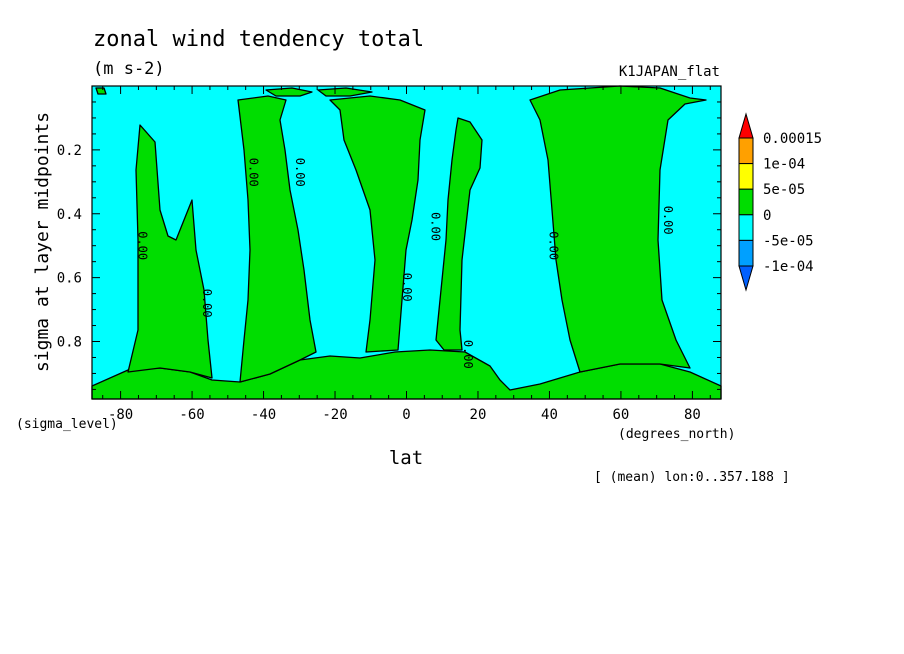 This screenshot has width=904, height=654. What do you see at coordinates (258, 39) in the screenshot?
I see `chart-title: zonal wind tendency total` at bounding box center [258, 39].